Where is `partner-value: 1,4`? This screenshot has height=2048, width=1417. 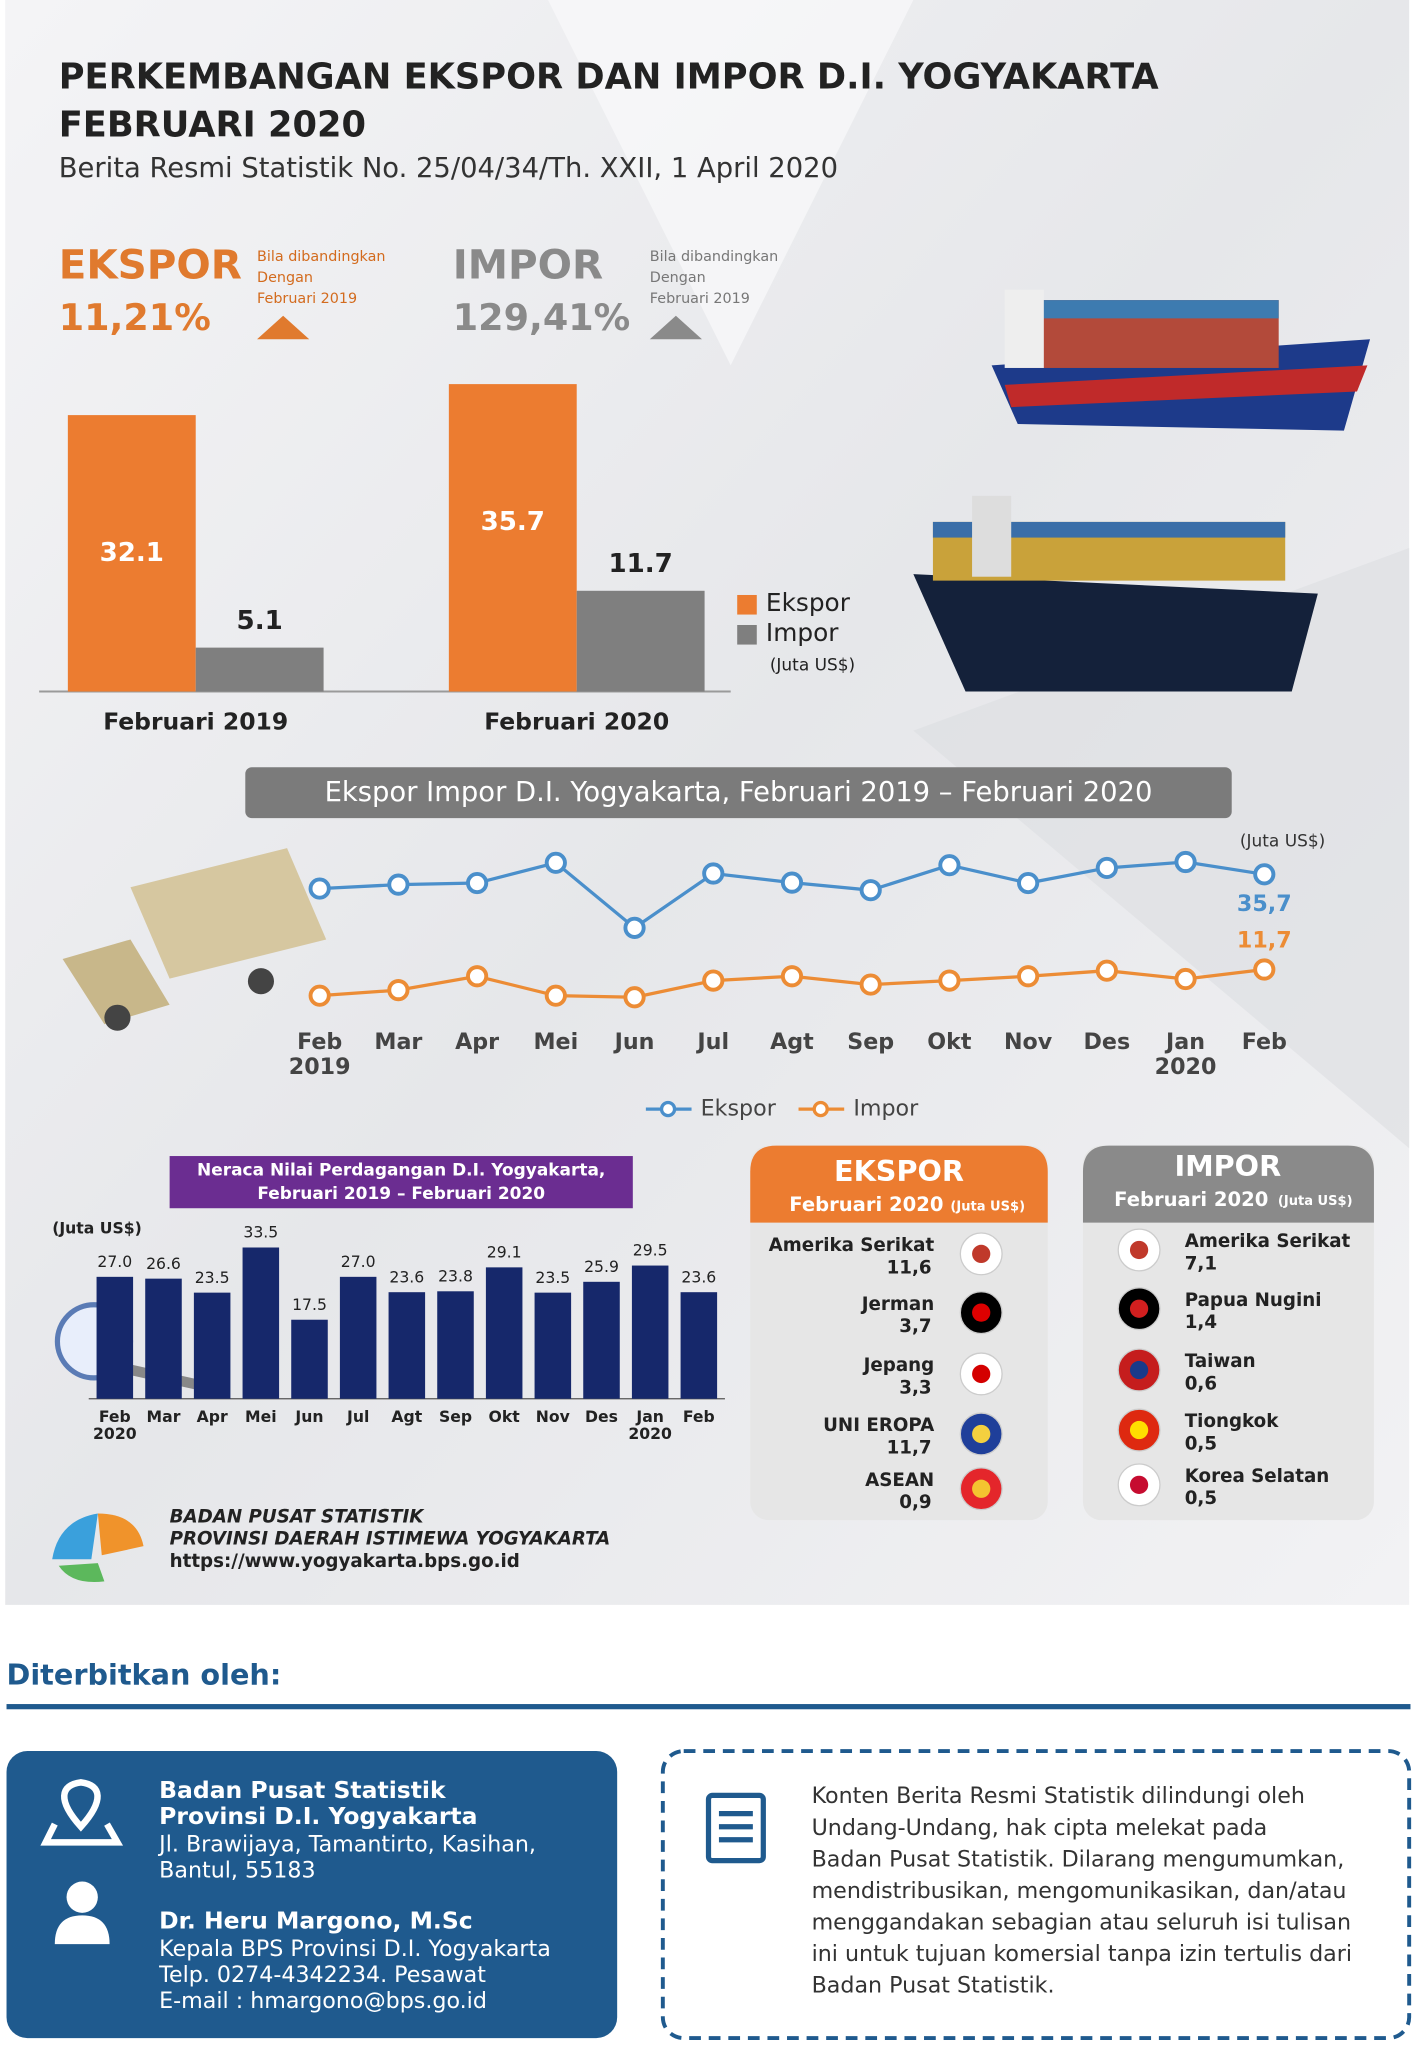 partner-value: 1,4 is located at coordinates (1201, 1322).